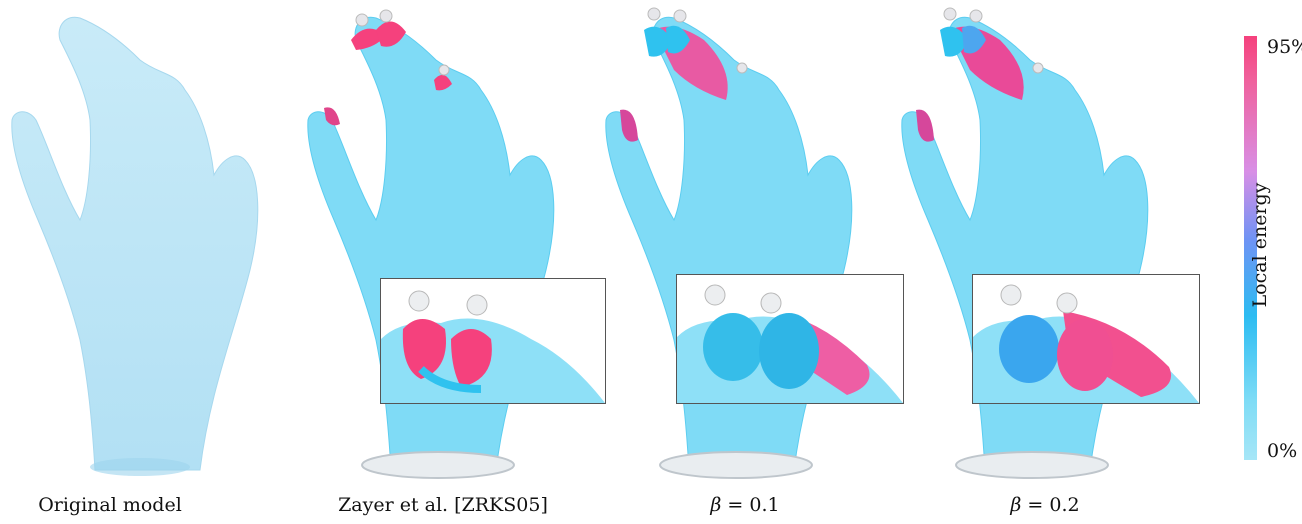  I want to click on beta-value: = 0.2, so click(1053, 505).